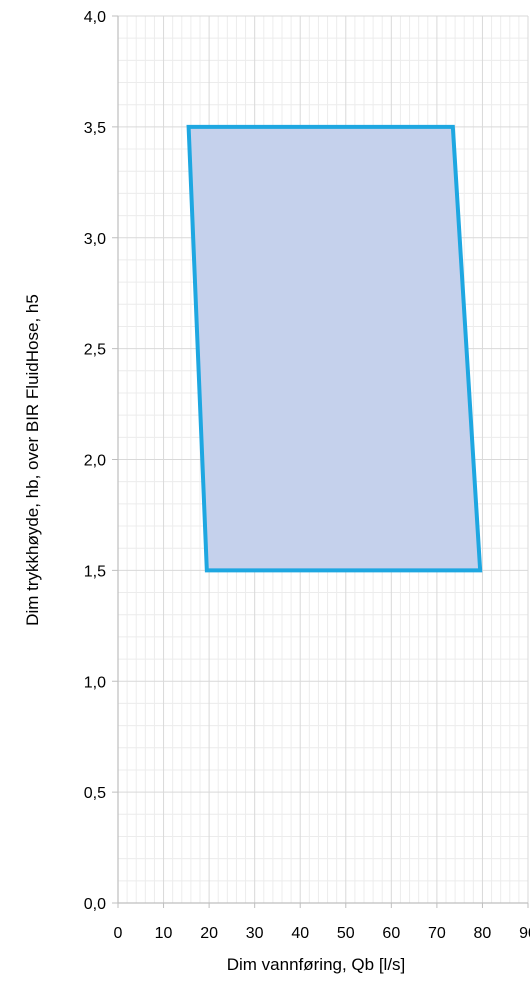 Image resolution: width=530 pixels, height=982 pixels. What do you see at coordinates (95, 350) in the screenshot?
I see `y-tick-label: 2,5` at bounding box center [95, 350].